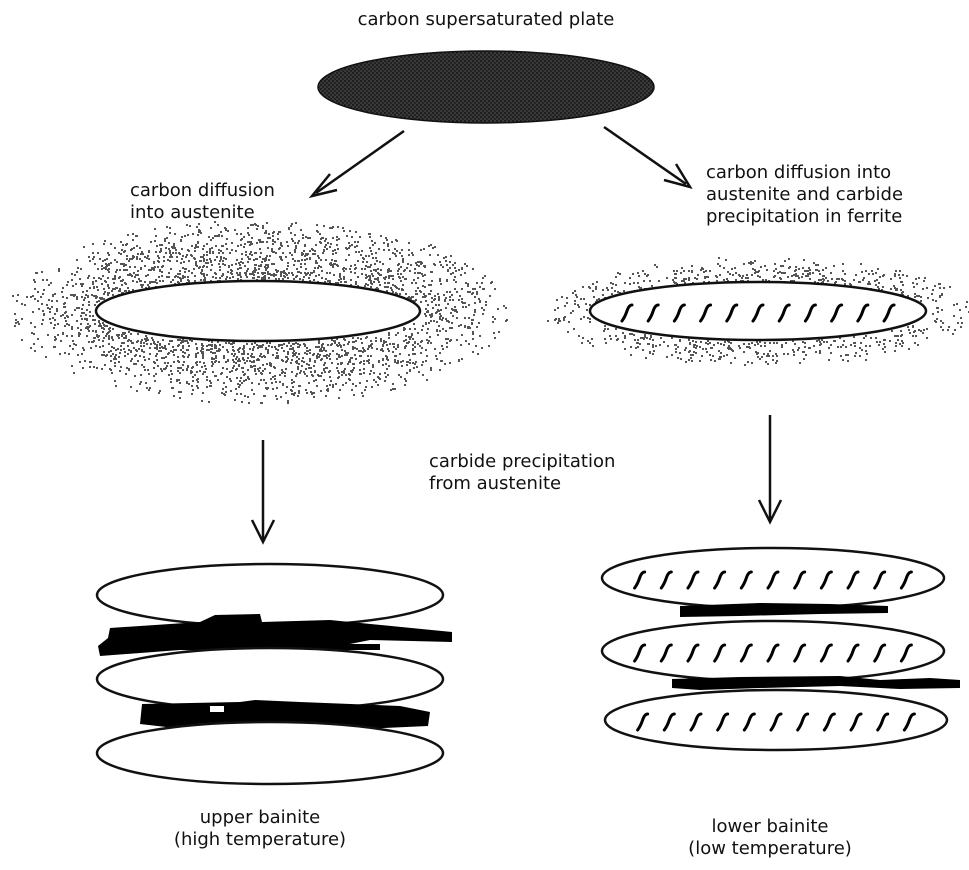 Image resolution: width=969 pixels, height=870 pixels. I want to click on lower-bainite-stack, so click(780, 649).